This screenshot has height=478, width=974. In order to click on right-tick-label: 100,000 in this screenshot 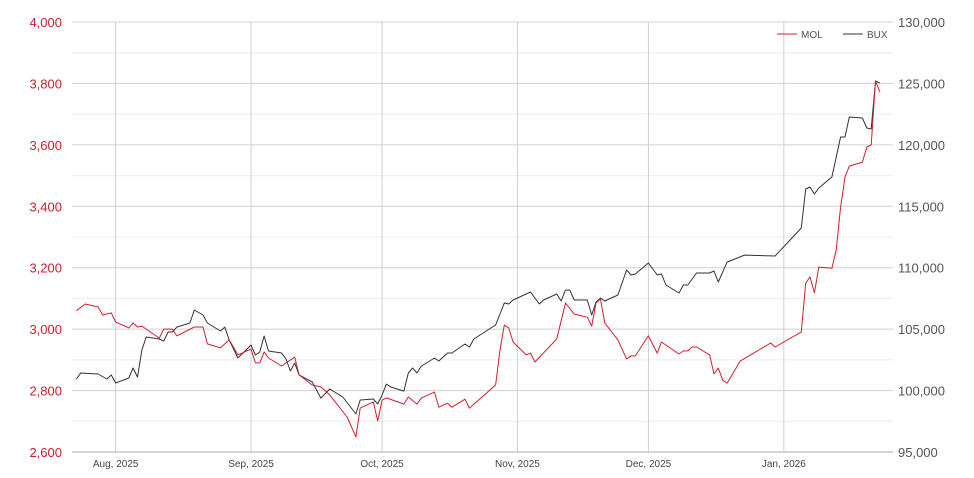, I will do `click(921, 391)`.